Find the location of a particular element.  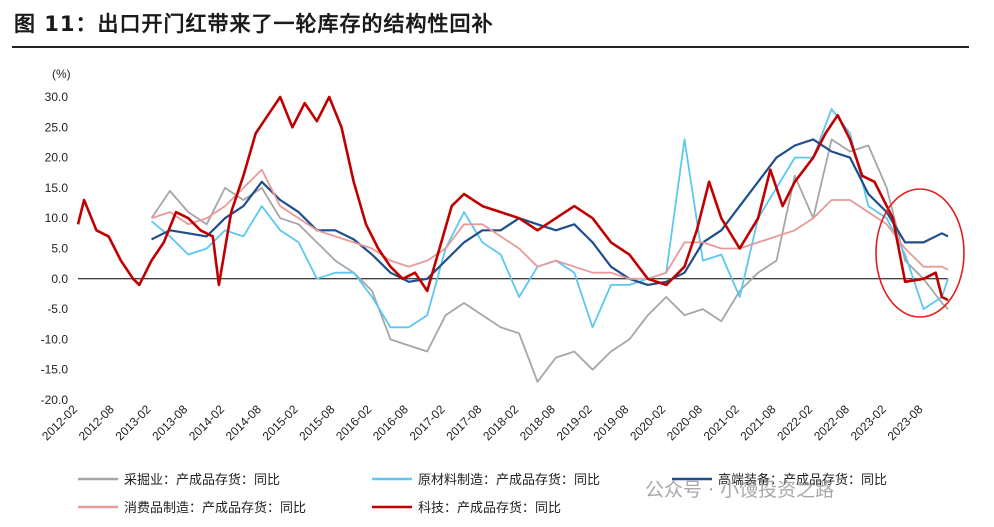

legend-label-3: 高端装备：产成品存货：同比 is located at coordinates (802, 480).